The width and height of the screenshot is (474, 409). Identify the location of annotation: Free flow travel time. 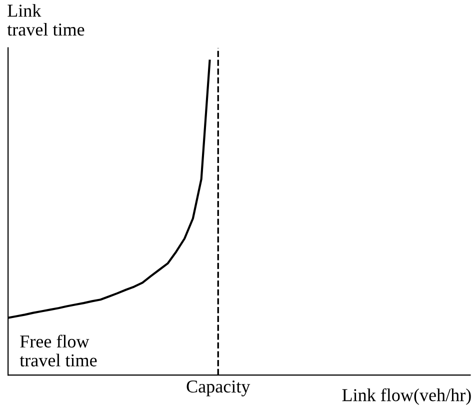
(58, 350).